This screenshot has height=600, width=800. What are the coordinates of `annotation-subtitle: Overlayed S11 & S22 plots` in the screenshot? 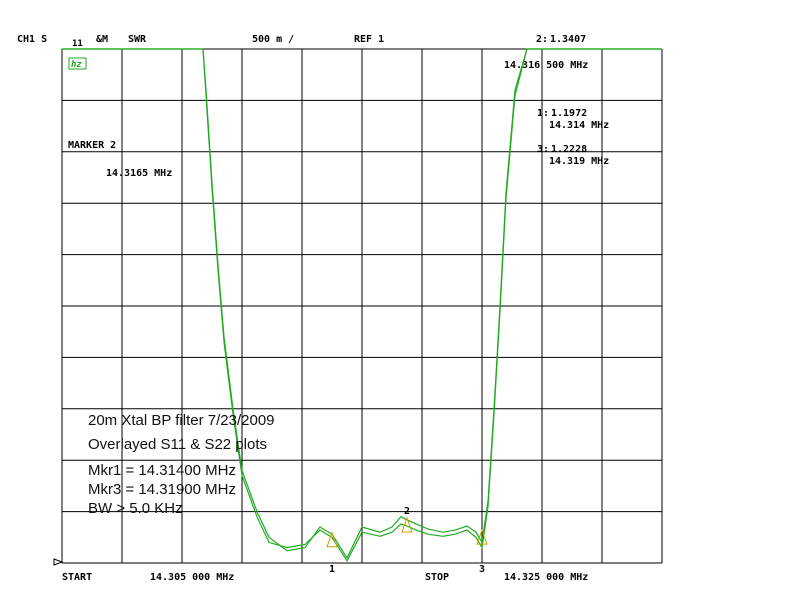 It's located at (177, 444).